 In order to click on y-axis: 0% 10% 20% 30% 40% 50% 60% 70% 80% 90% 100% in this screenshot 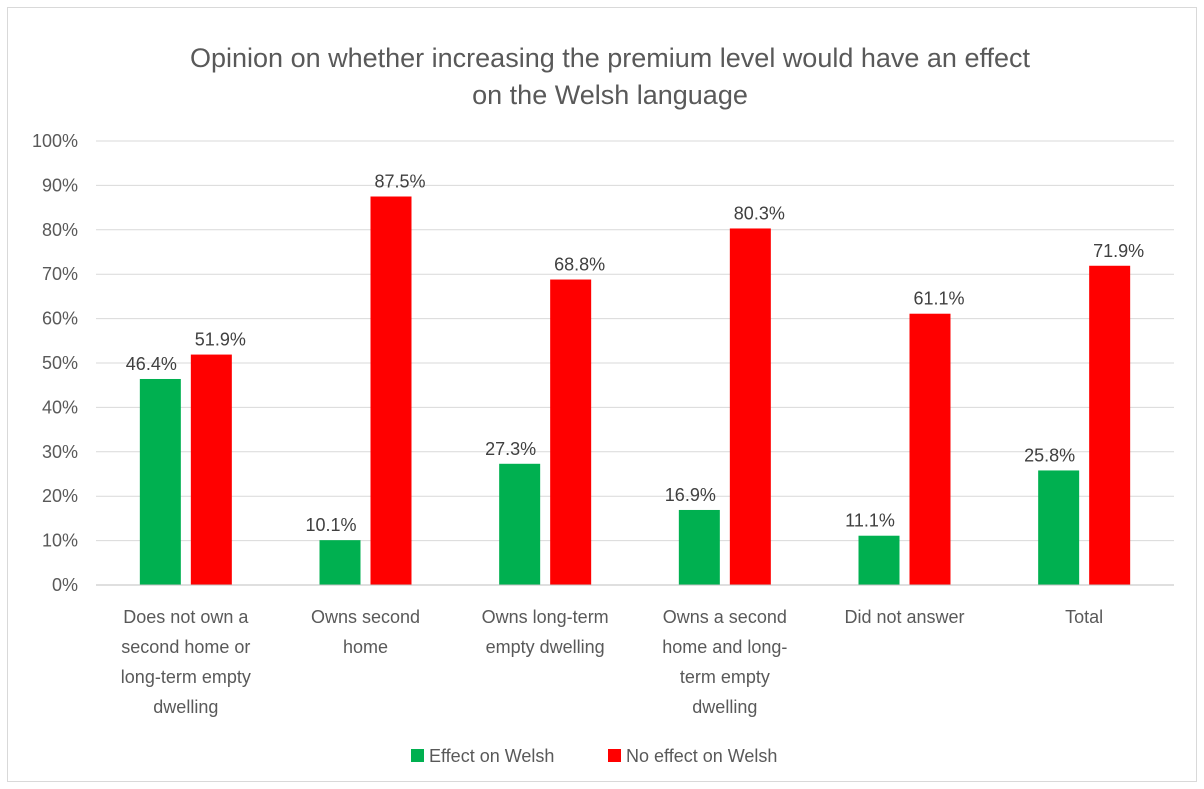, I will do `click(55, 363)`.